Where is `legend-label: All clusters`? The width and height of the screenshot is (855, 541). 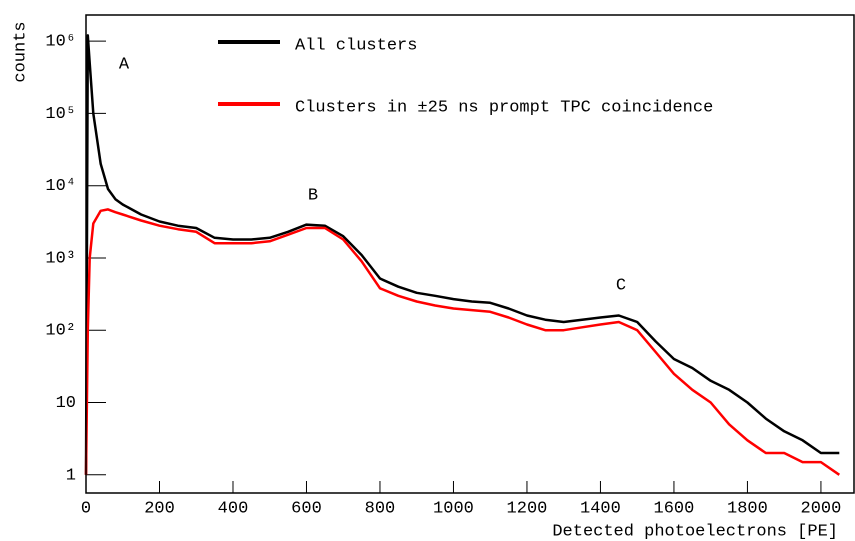
legend-label: All clusters is located at coordinates (356, 45).